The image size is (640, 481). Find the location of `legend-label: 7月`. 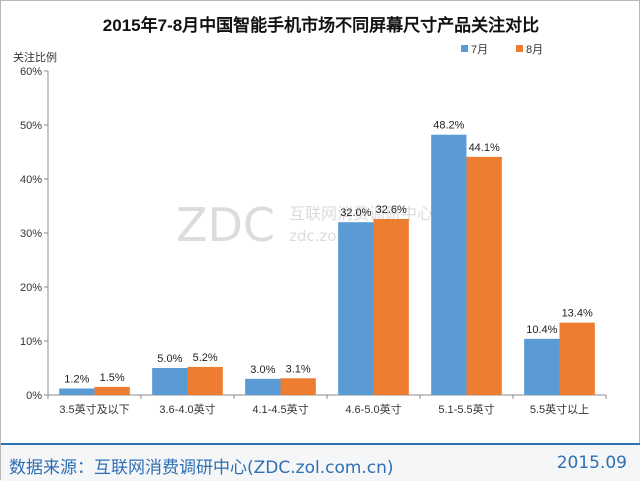

legend-label: 7月 is located at coordinates (479, 50).